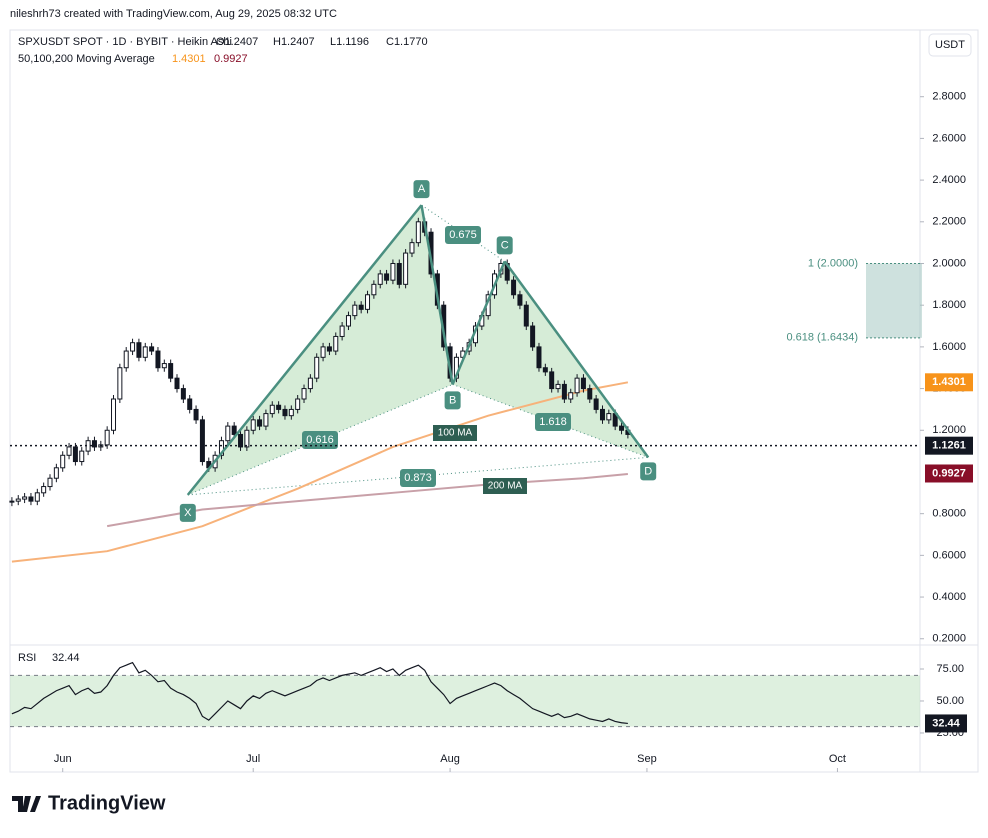 Image resolution: width=988 pixels, height=838 pixels. What do you see at coordinates (189, 59) in the screenshot?
I see `legend-ma100: 1.4301` at bounding box center [189, 59].